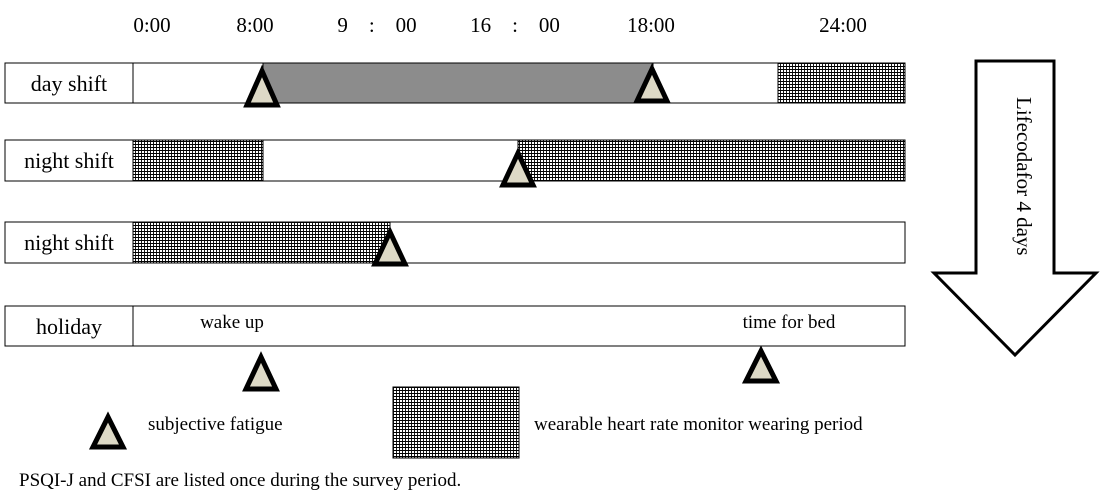  Describe the element at coordinates (151, 25) in the screenshot. I see `time-label-0: 0:00` at that location.